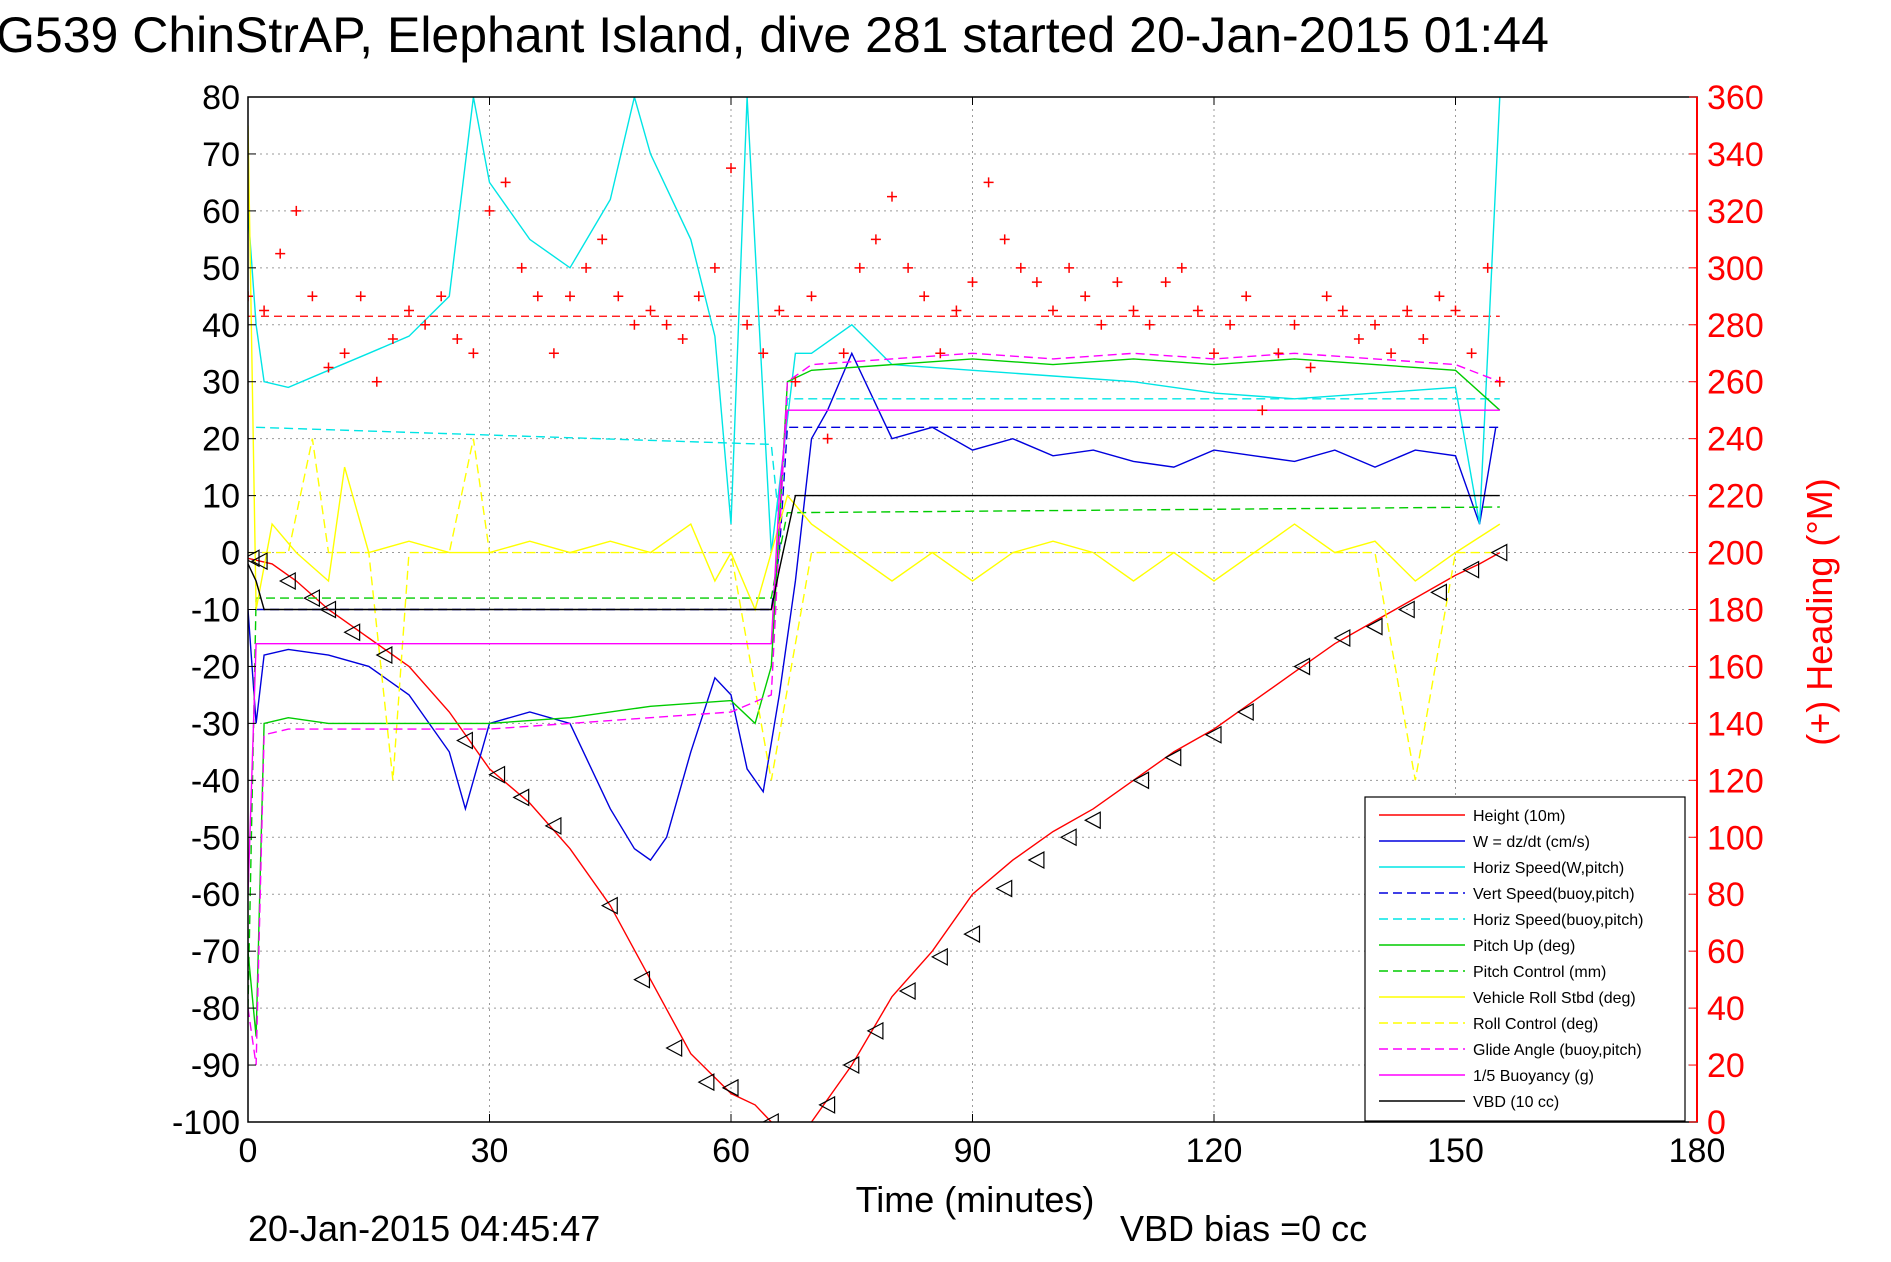 The image size is (1891, 1262). What do you see at coordinates (1726, 895) in the screenshot?
I see `right-tick-label: 80` at bounding box center [1726, 895].